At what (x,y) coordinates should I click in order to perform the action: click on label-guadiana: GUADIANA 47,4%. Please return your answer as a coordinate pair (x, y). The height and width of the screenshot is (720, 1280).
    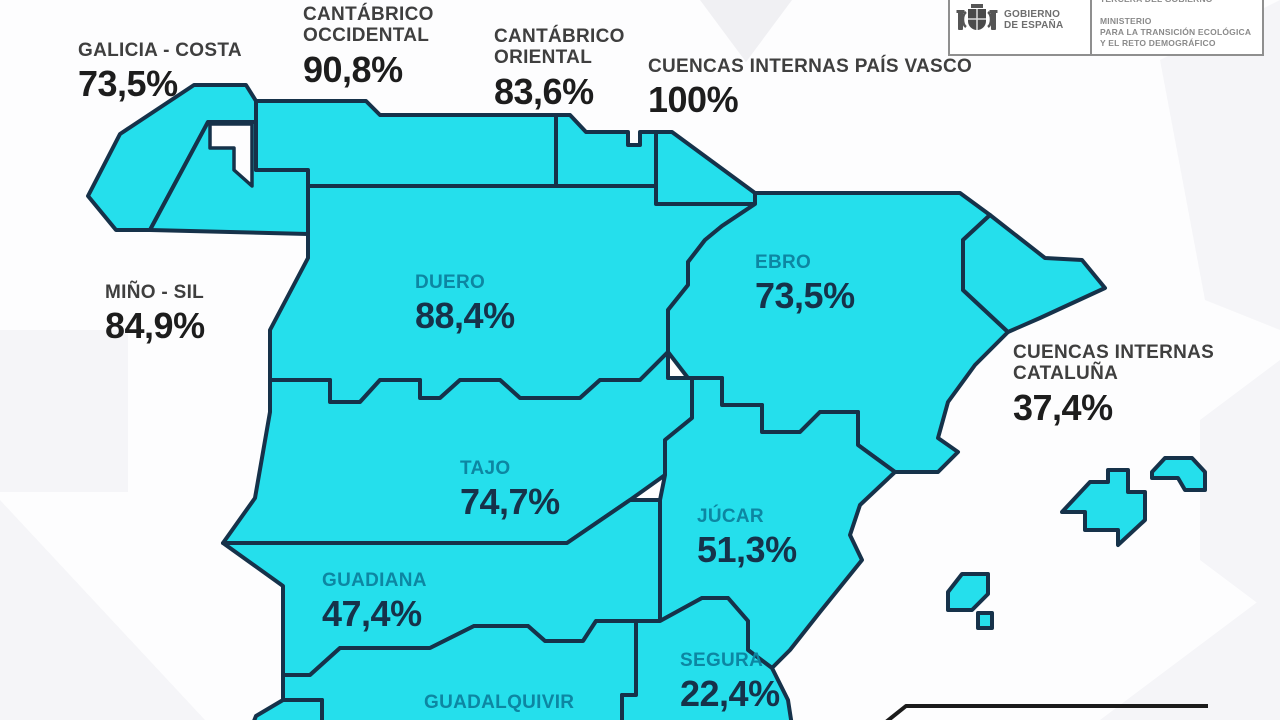
    Looking at the image, I should click on (374, 602).